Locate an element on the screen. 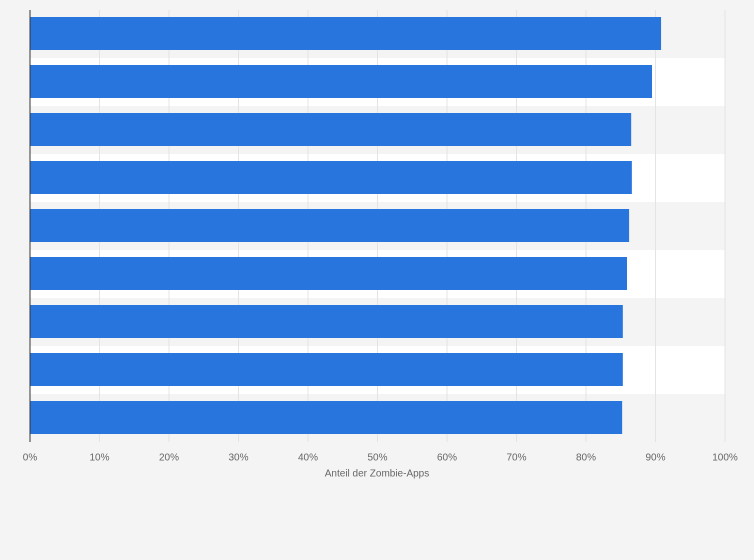 This screenshot has height=560, width=754. x-tick-label: 70% is located at coordinates (516, 458).